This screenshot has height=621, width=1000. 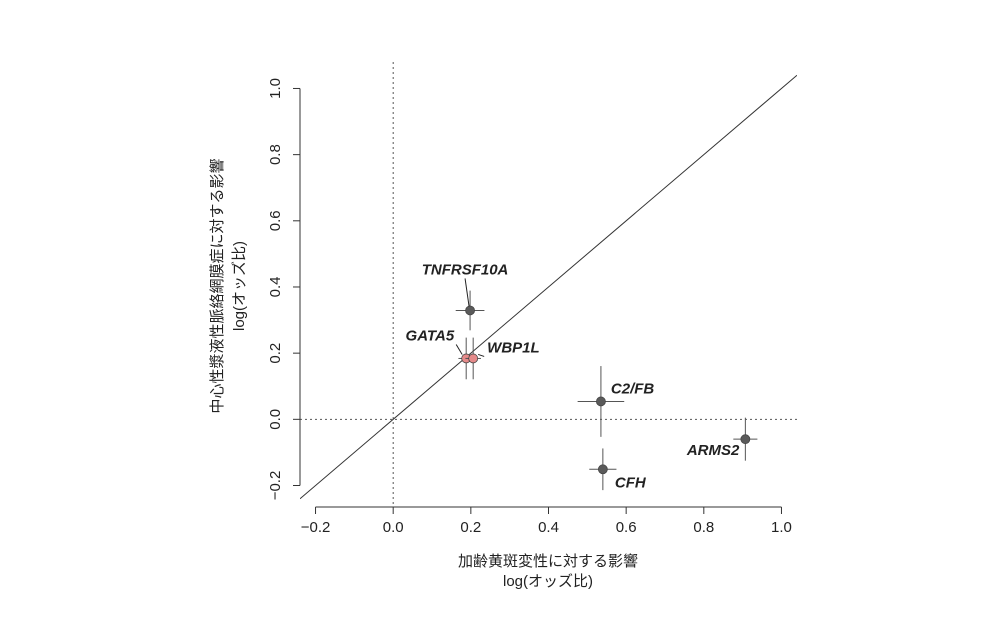 What do you see at coordinates (548, 561) in the screenshot?
I see `x-axis-label: 加齢黄斑変性に対する影響` at bounding box center [548, 561].